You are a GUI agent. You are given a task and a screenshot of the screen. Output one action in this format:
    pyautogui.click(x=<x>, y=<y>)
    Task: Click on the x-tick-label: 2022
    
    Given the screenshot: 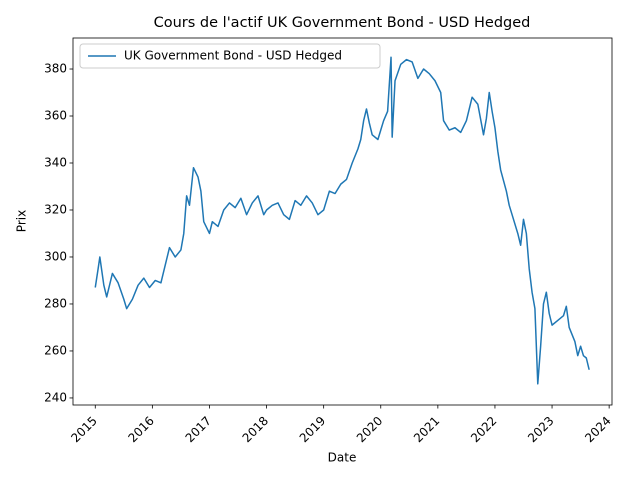 What is the action you would take?
    pyautogui.click(x=483, y=429)
    